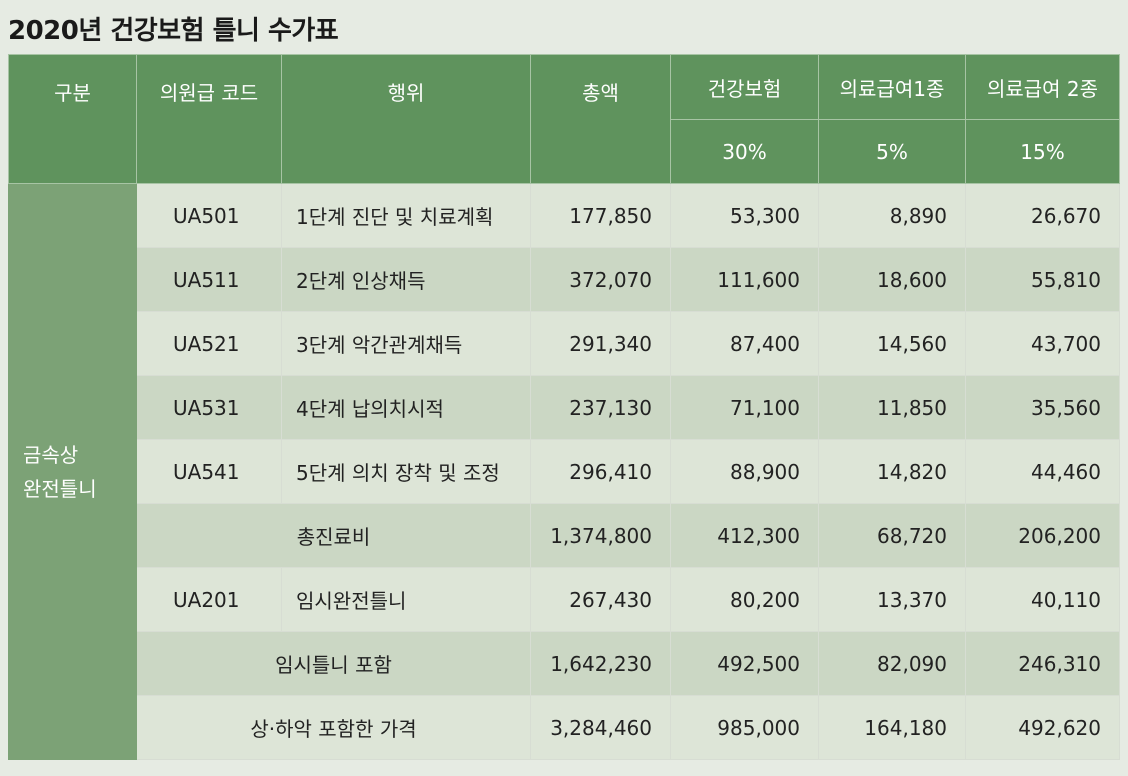  What do you see at coordinates (744, 279) in the screenshot?
I see `health-cell: 111,600` at bounding box center [744, 279].